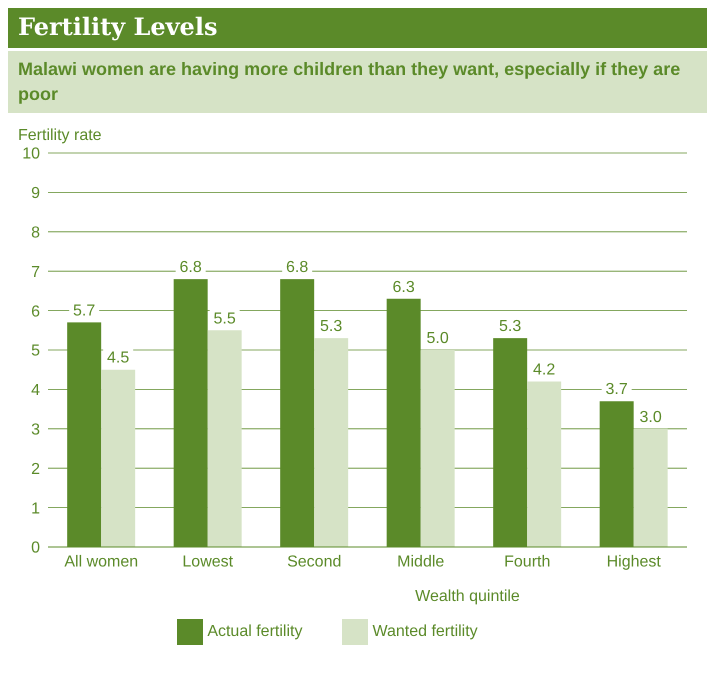 The width and height of the screenshot is (715, 685). I want to click on x-tick-label: Highest, so click(634, 561).